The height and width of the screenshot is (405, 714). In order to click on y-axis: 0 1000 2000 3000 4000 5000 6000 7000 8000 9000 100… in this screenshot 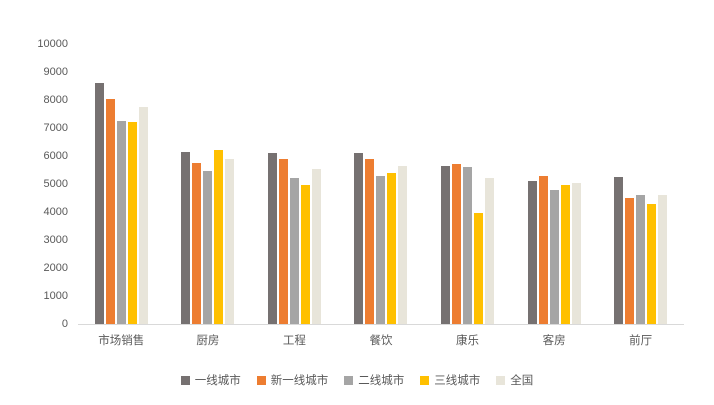, I will do `click(53, 184)`.